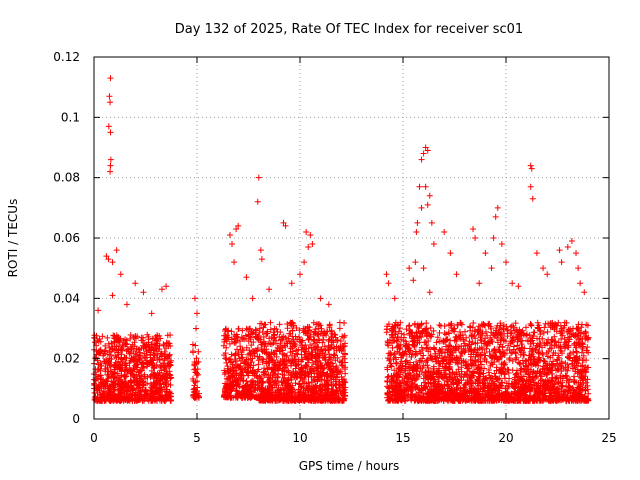  What do you see at coordinates (94, 438) in the screenshot?
I see `x-tick-label: 0` at bounding box center [94, 438].